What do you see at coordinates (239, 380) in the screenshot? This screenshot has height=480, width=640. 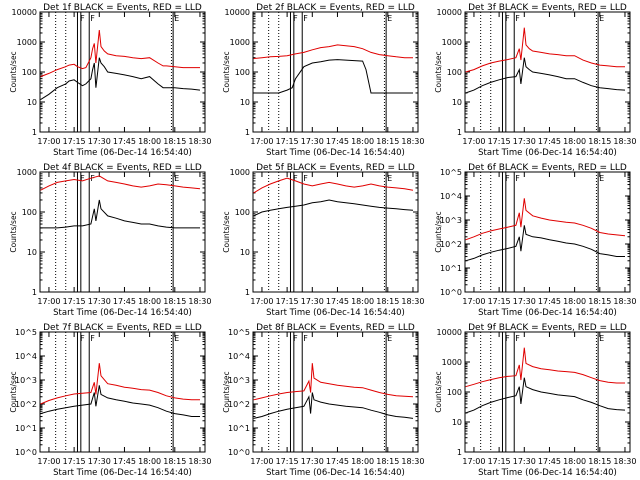 I see `y-tick-label: 10^3` at bounding box center [239, 380].